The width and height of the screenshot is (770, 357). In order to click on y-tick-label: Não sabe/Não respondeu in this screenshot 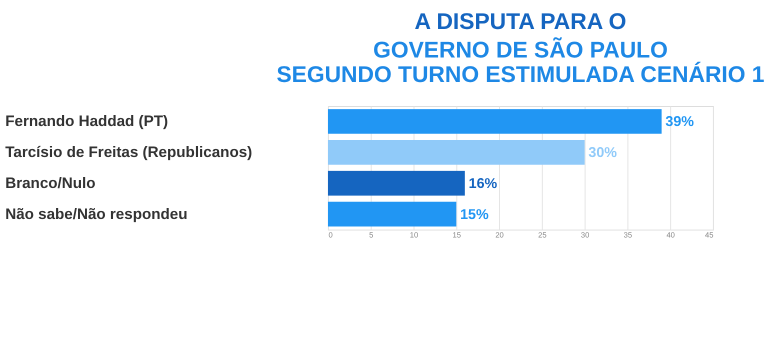, I will do `click(96, 214)`.